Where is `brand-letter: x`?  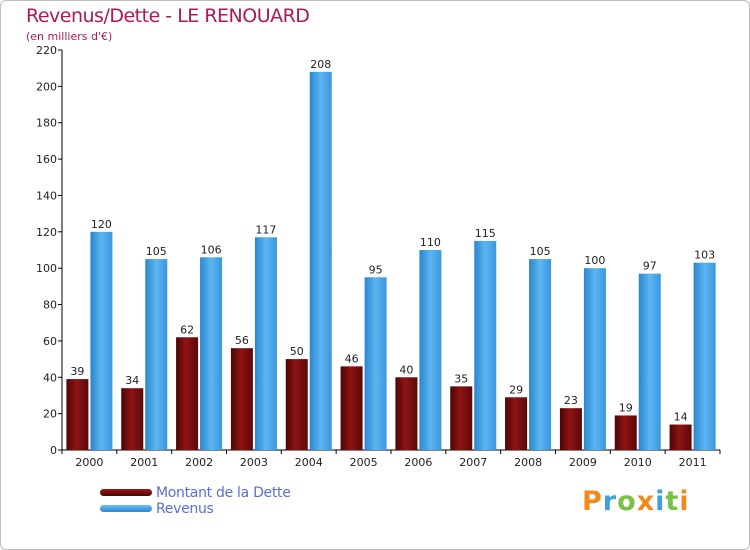 brand-letter: x is located at coordinates (646, 501).